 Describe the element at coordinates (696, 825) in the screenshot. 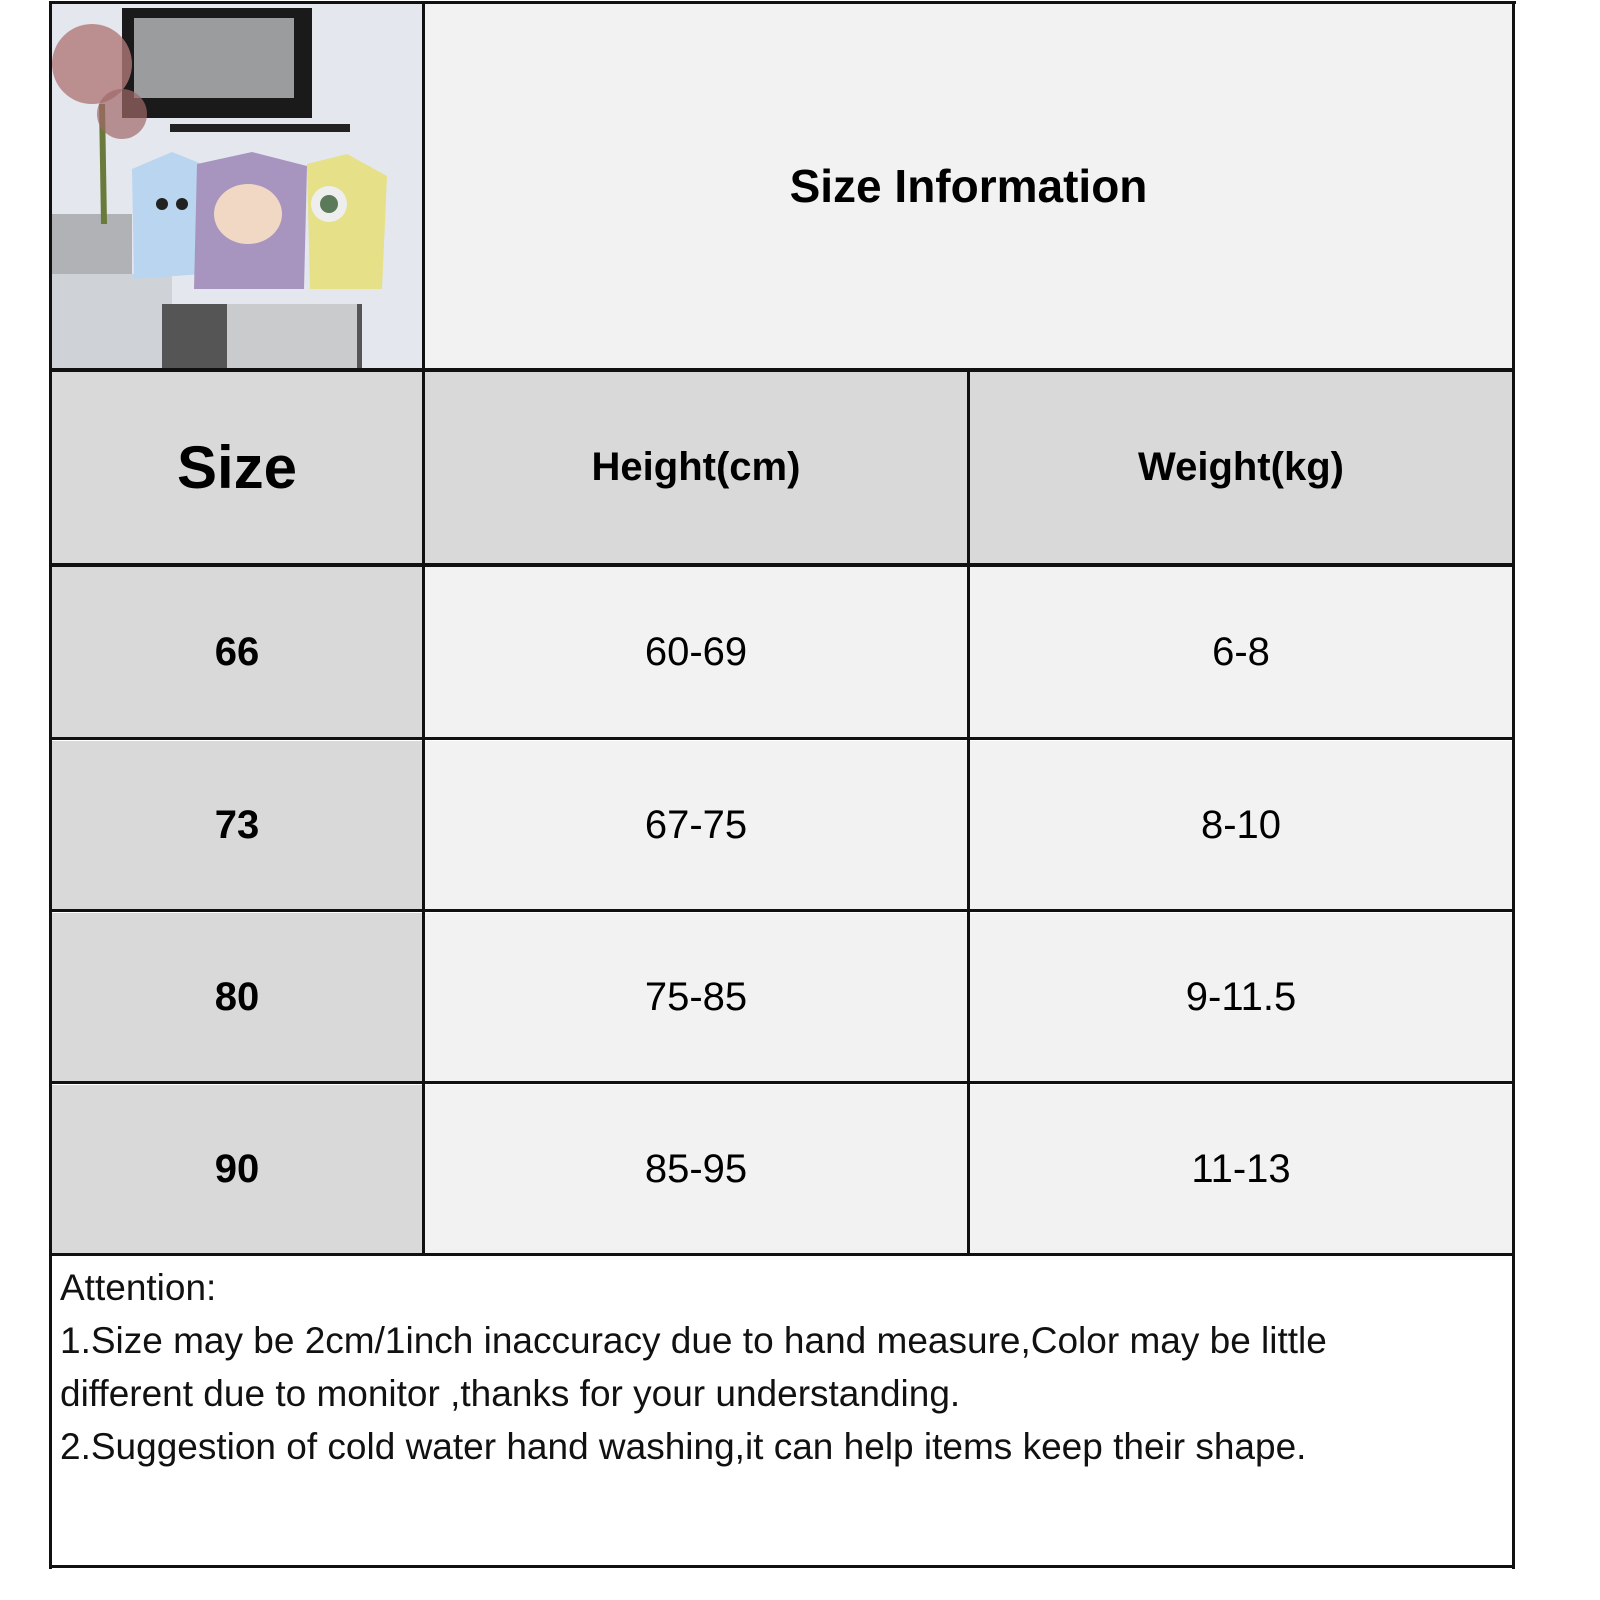

I see `height-cell: 67-75` at that location.